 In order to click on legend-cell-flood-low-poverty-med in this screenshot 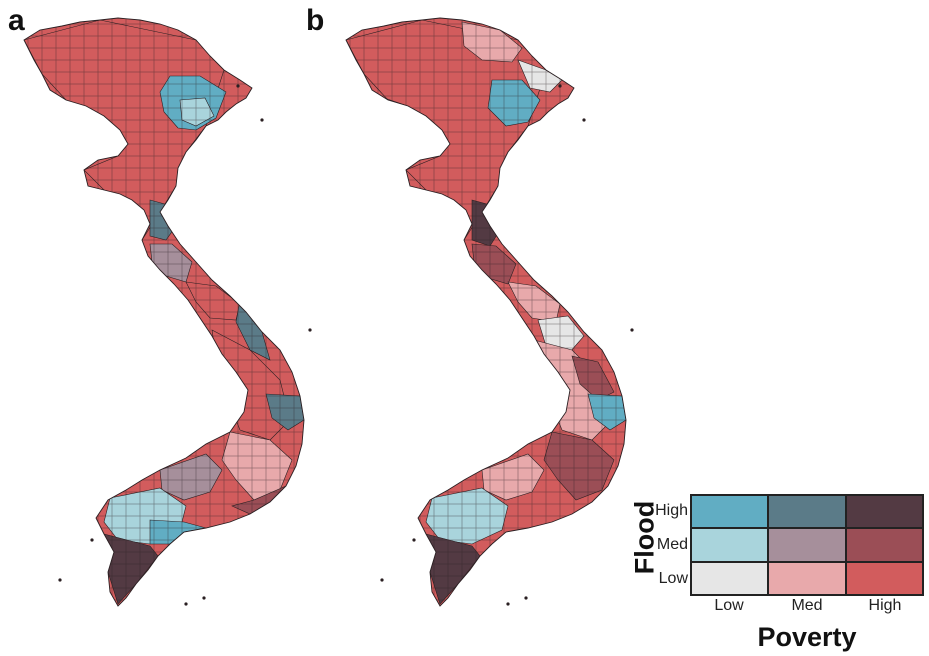, I will do `click(807, 578)`.